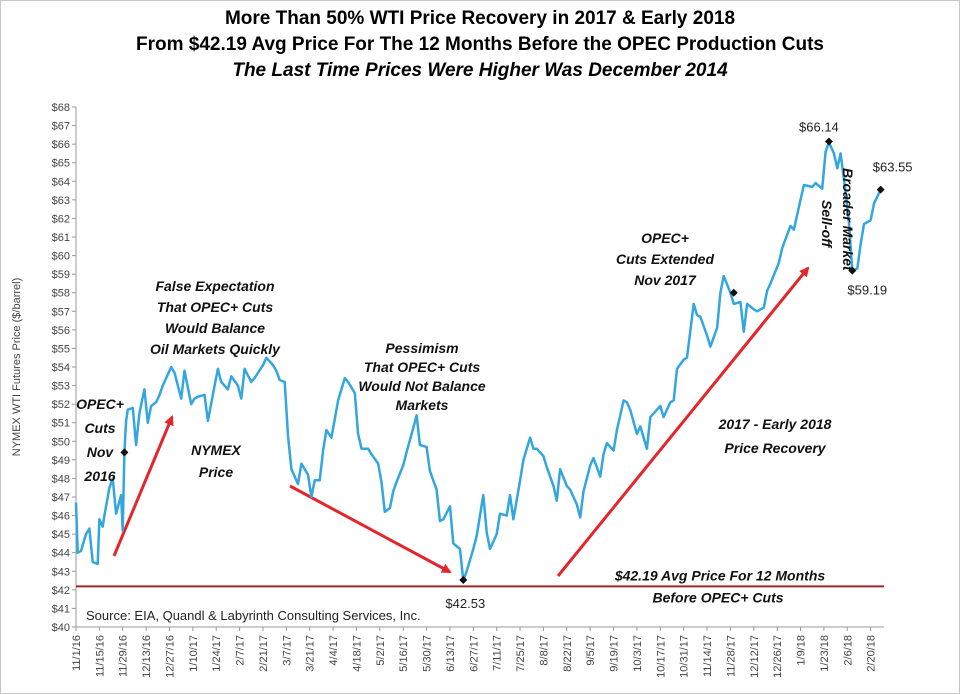  I want to click on x-tick-label: 11/14/17, so click(708, 656).